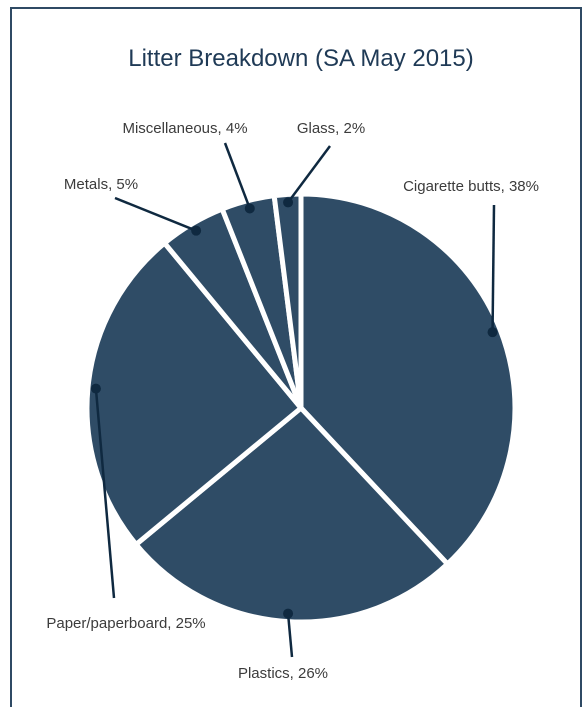  What do you see at coordinates (125, 623) in the screenshot?
I see `slice-label-paper-paperboard: Paper/paperboard, 25%` at bounding box center [125, 623].